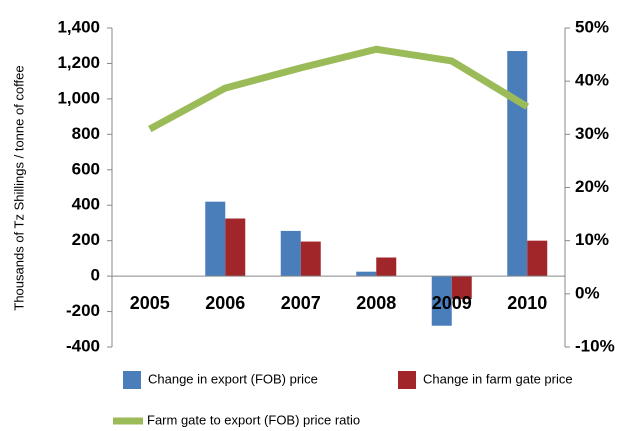 The image size is (629, 431). I want to click on y2-tick-label: 50%, so click(592, 26).